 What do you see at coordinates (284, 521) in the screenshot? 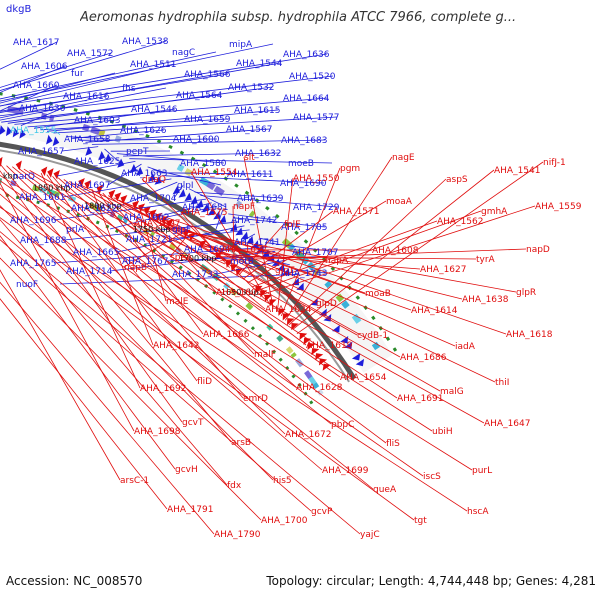
I see `reverse-gene-label: AHA_1700` at bounding box center [284, 521].